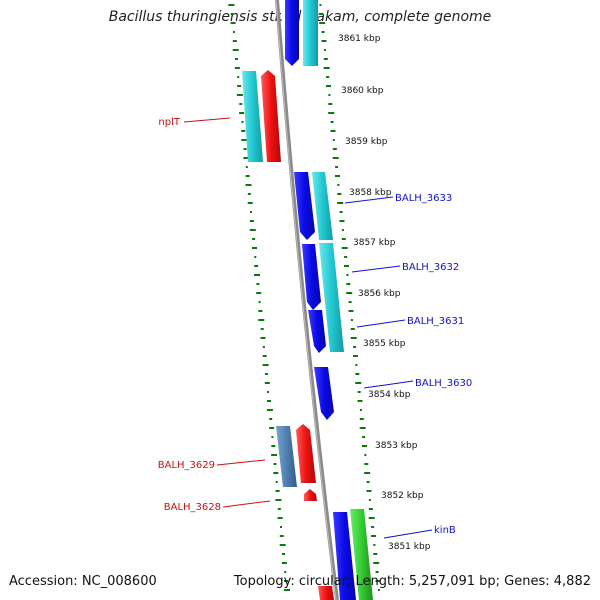 Image resolution: width=600 pixels, height=600 pixels. What do you see at coordinates (435, 321) in the screenshot?
I see `gene-label-BALH_3631: BALH_3631` at bounding box center [435, 321].